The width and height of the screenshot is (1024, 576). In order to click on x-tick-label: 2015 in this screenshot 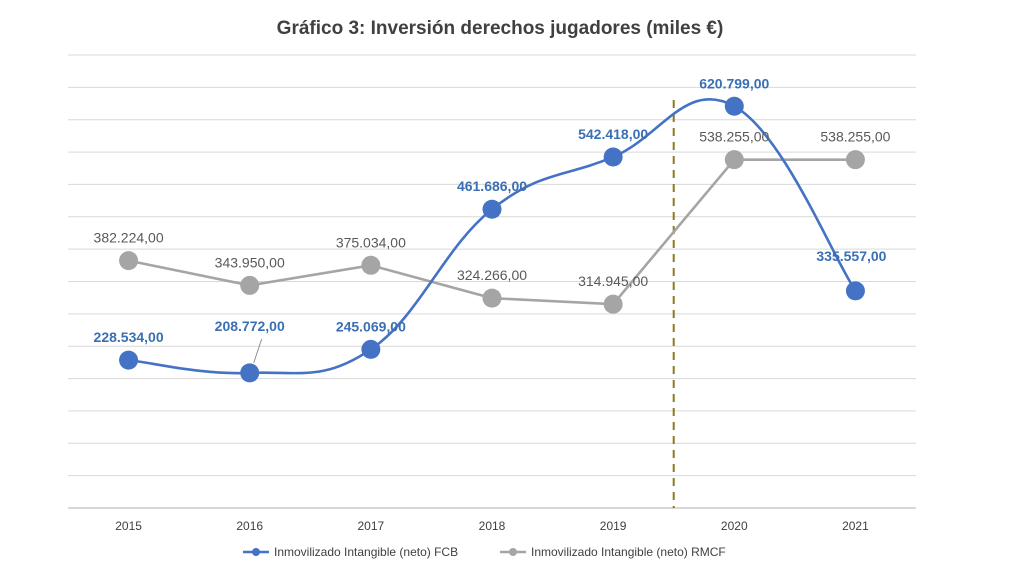, I will do `click(128, 526)`.